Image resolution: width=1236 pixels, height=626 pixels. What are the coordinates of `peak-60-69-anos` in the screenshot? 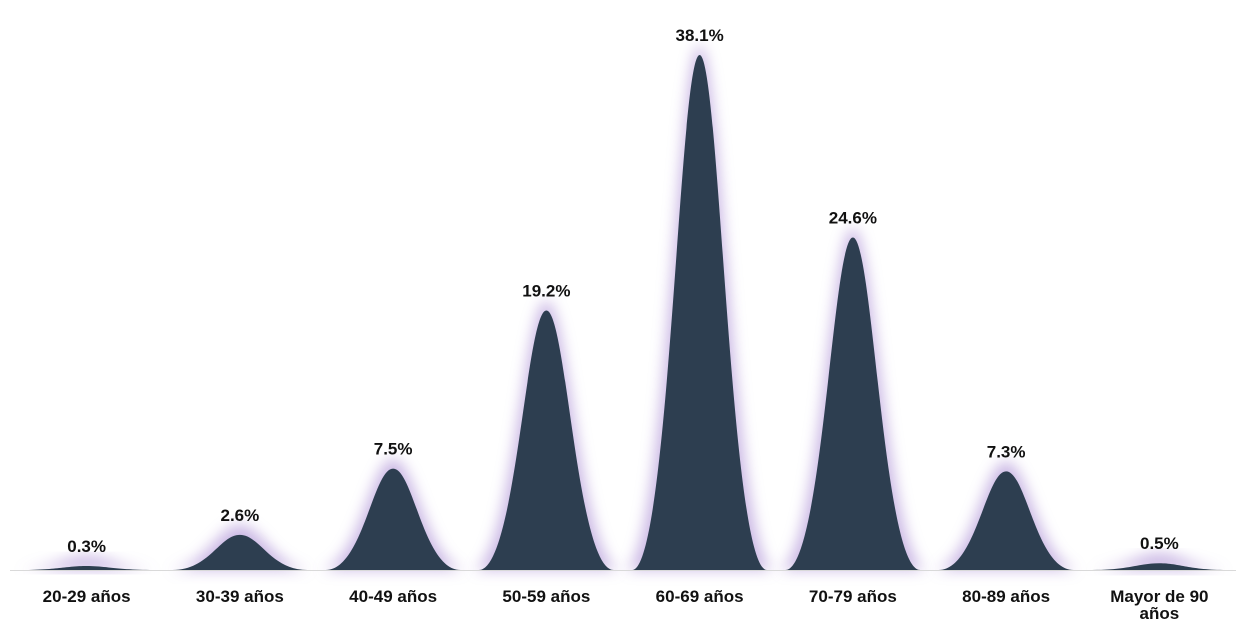 It's located at (700, 312).